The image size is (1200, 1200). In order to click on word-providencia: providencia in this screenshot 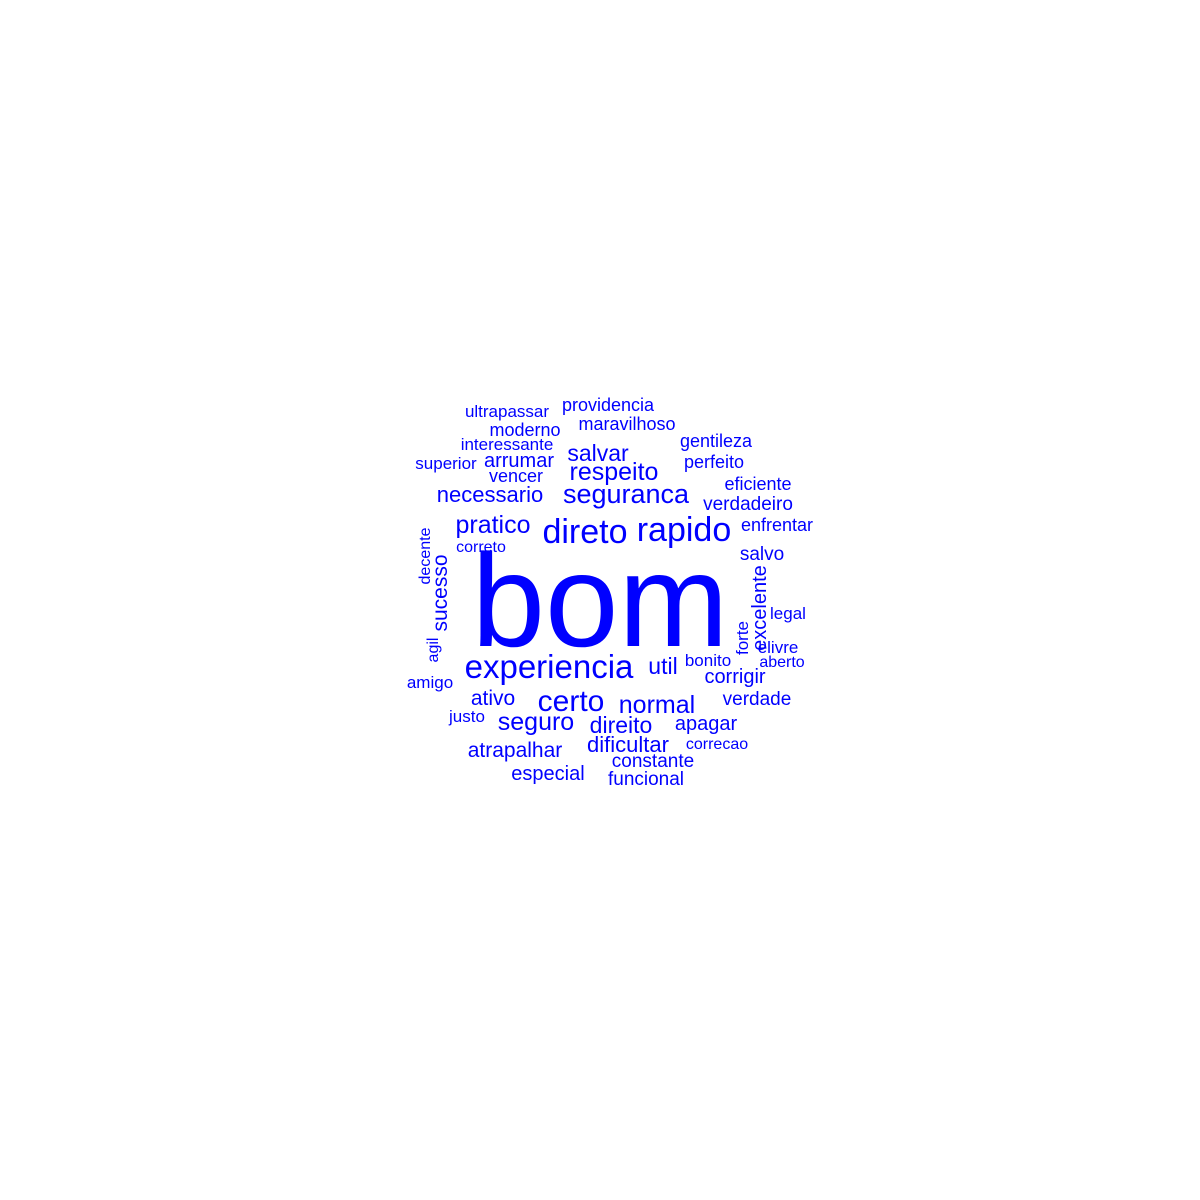, I will do `click(608, 405)`.